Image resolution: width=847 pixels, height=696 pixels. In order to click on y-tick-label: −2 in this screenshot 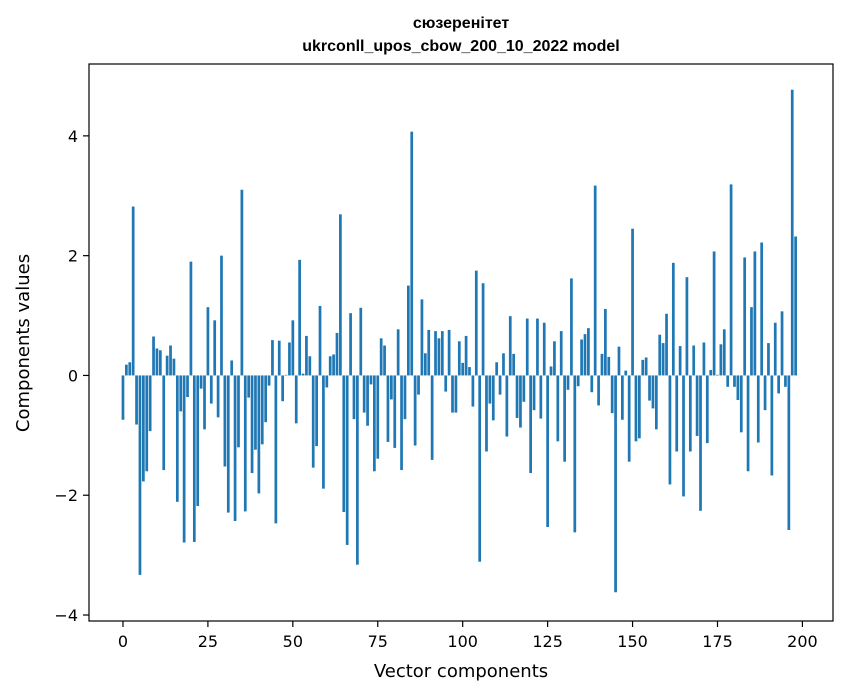, I will do `click(66, 495)`.